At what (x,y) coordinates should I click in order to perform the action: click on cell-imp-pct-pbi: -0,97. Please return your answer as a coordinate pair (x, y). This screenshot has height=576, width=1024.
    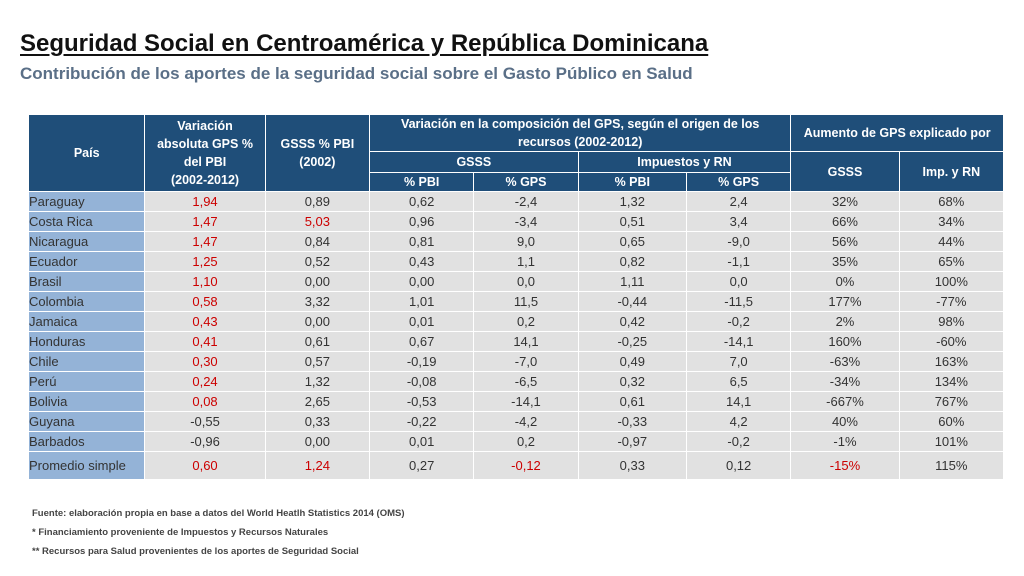
    Looking at the image, I should click on (632, 441).